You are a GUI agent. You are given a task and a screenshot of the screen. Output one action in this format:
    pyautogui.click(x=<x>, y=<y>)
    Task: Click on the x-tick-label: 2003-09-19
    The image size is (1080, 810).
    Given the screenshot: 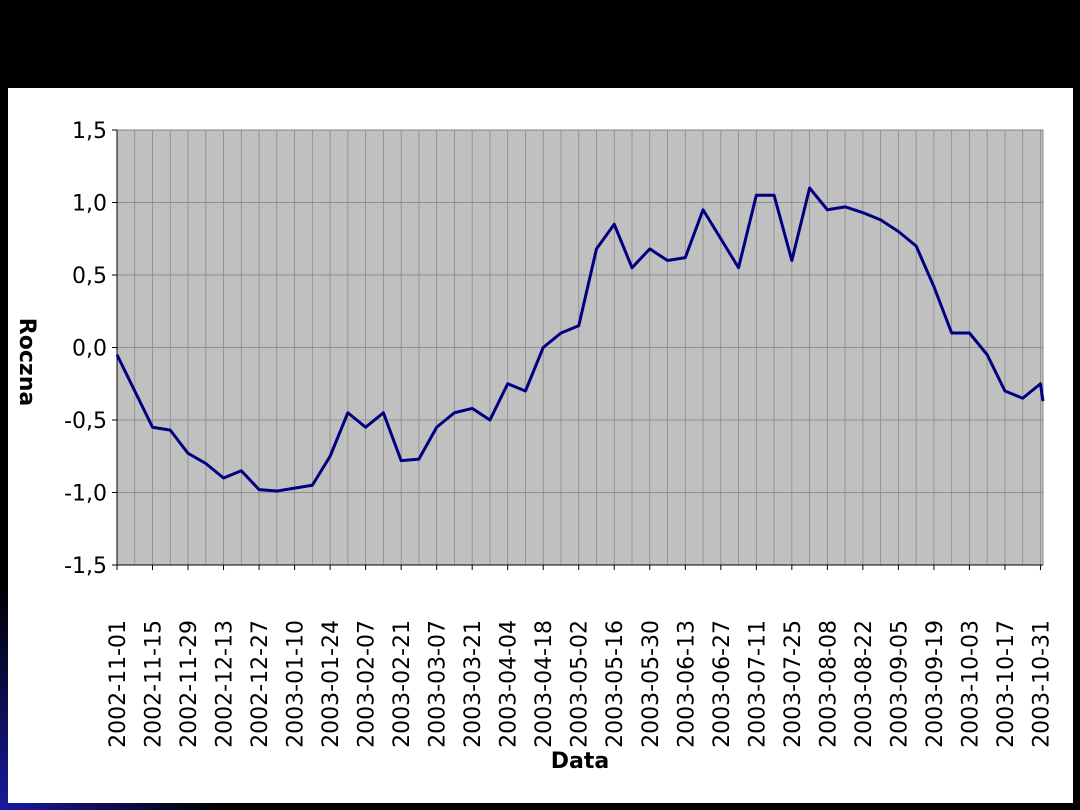 What is the action you would take?
    pyautogui.click(x=935, y=684)
    